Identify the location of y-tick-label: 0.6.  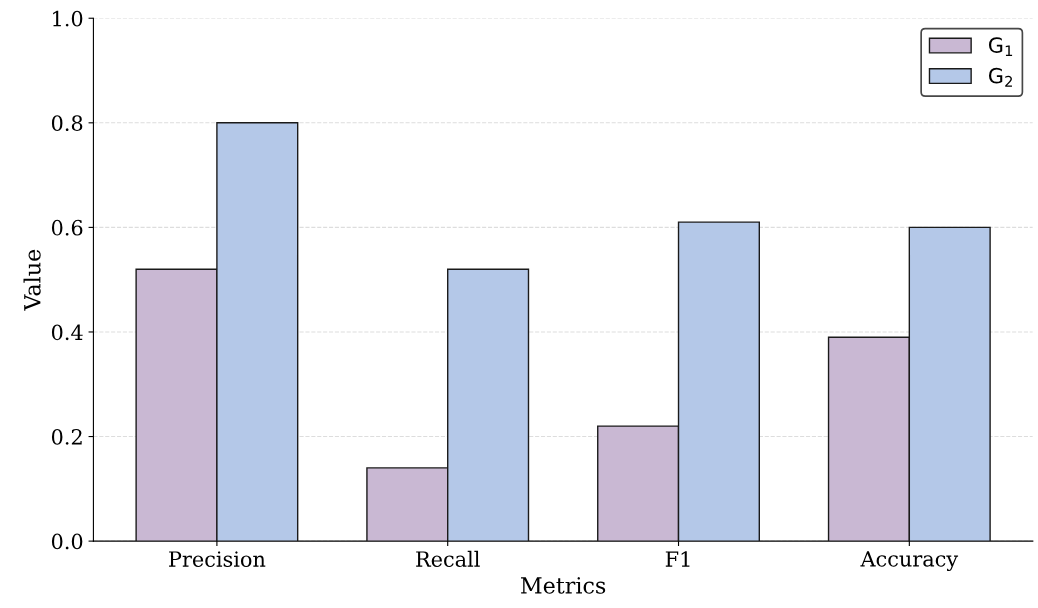
(67, 227).